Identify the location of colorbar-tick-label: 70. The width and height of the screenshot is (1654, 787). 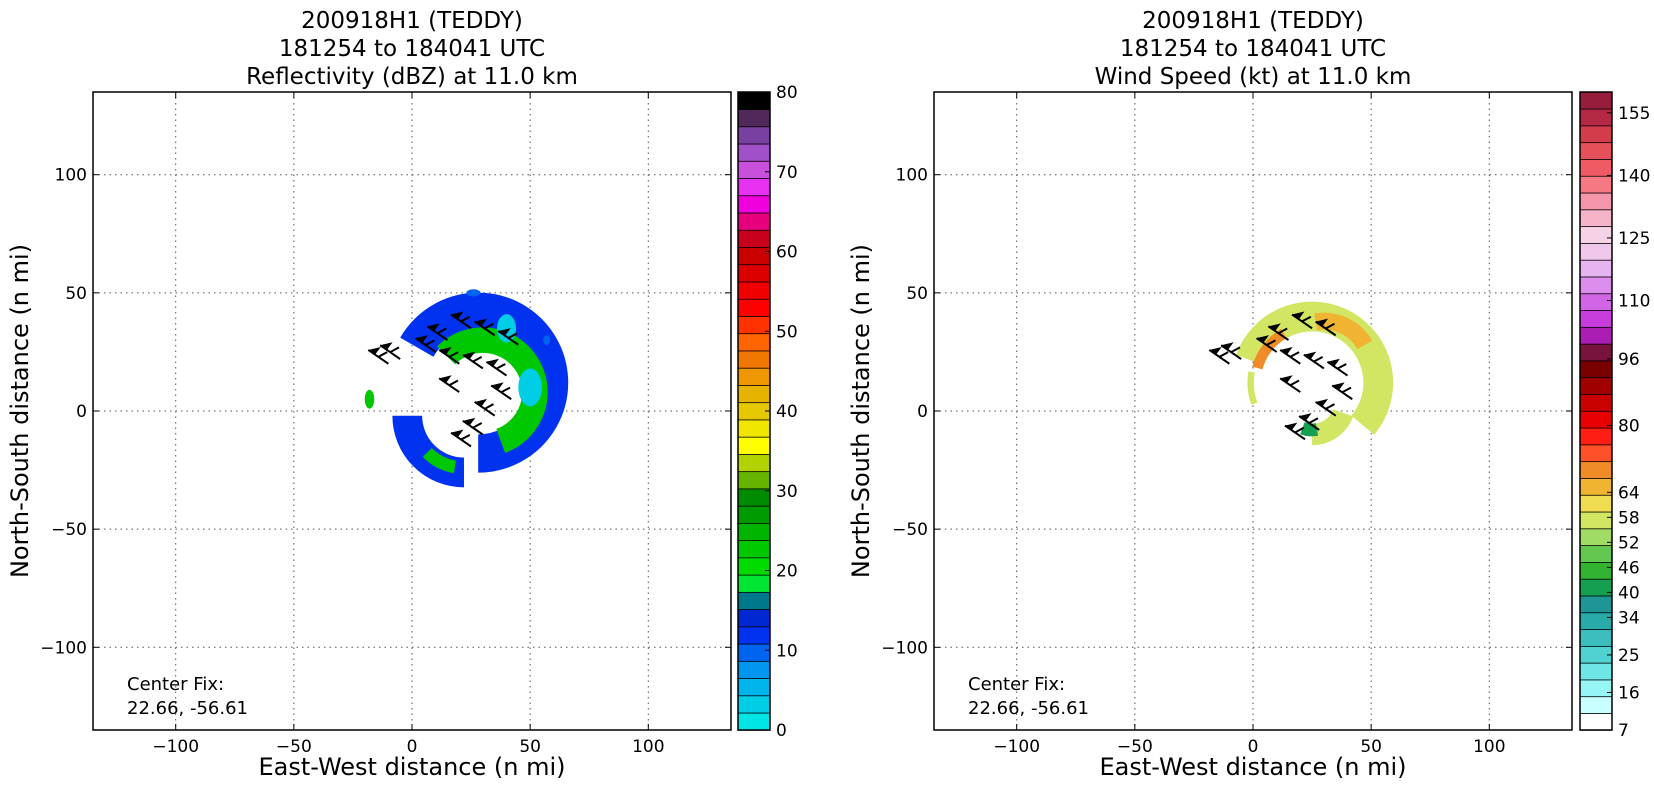
(787, 173).